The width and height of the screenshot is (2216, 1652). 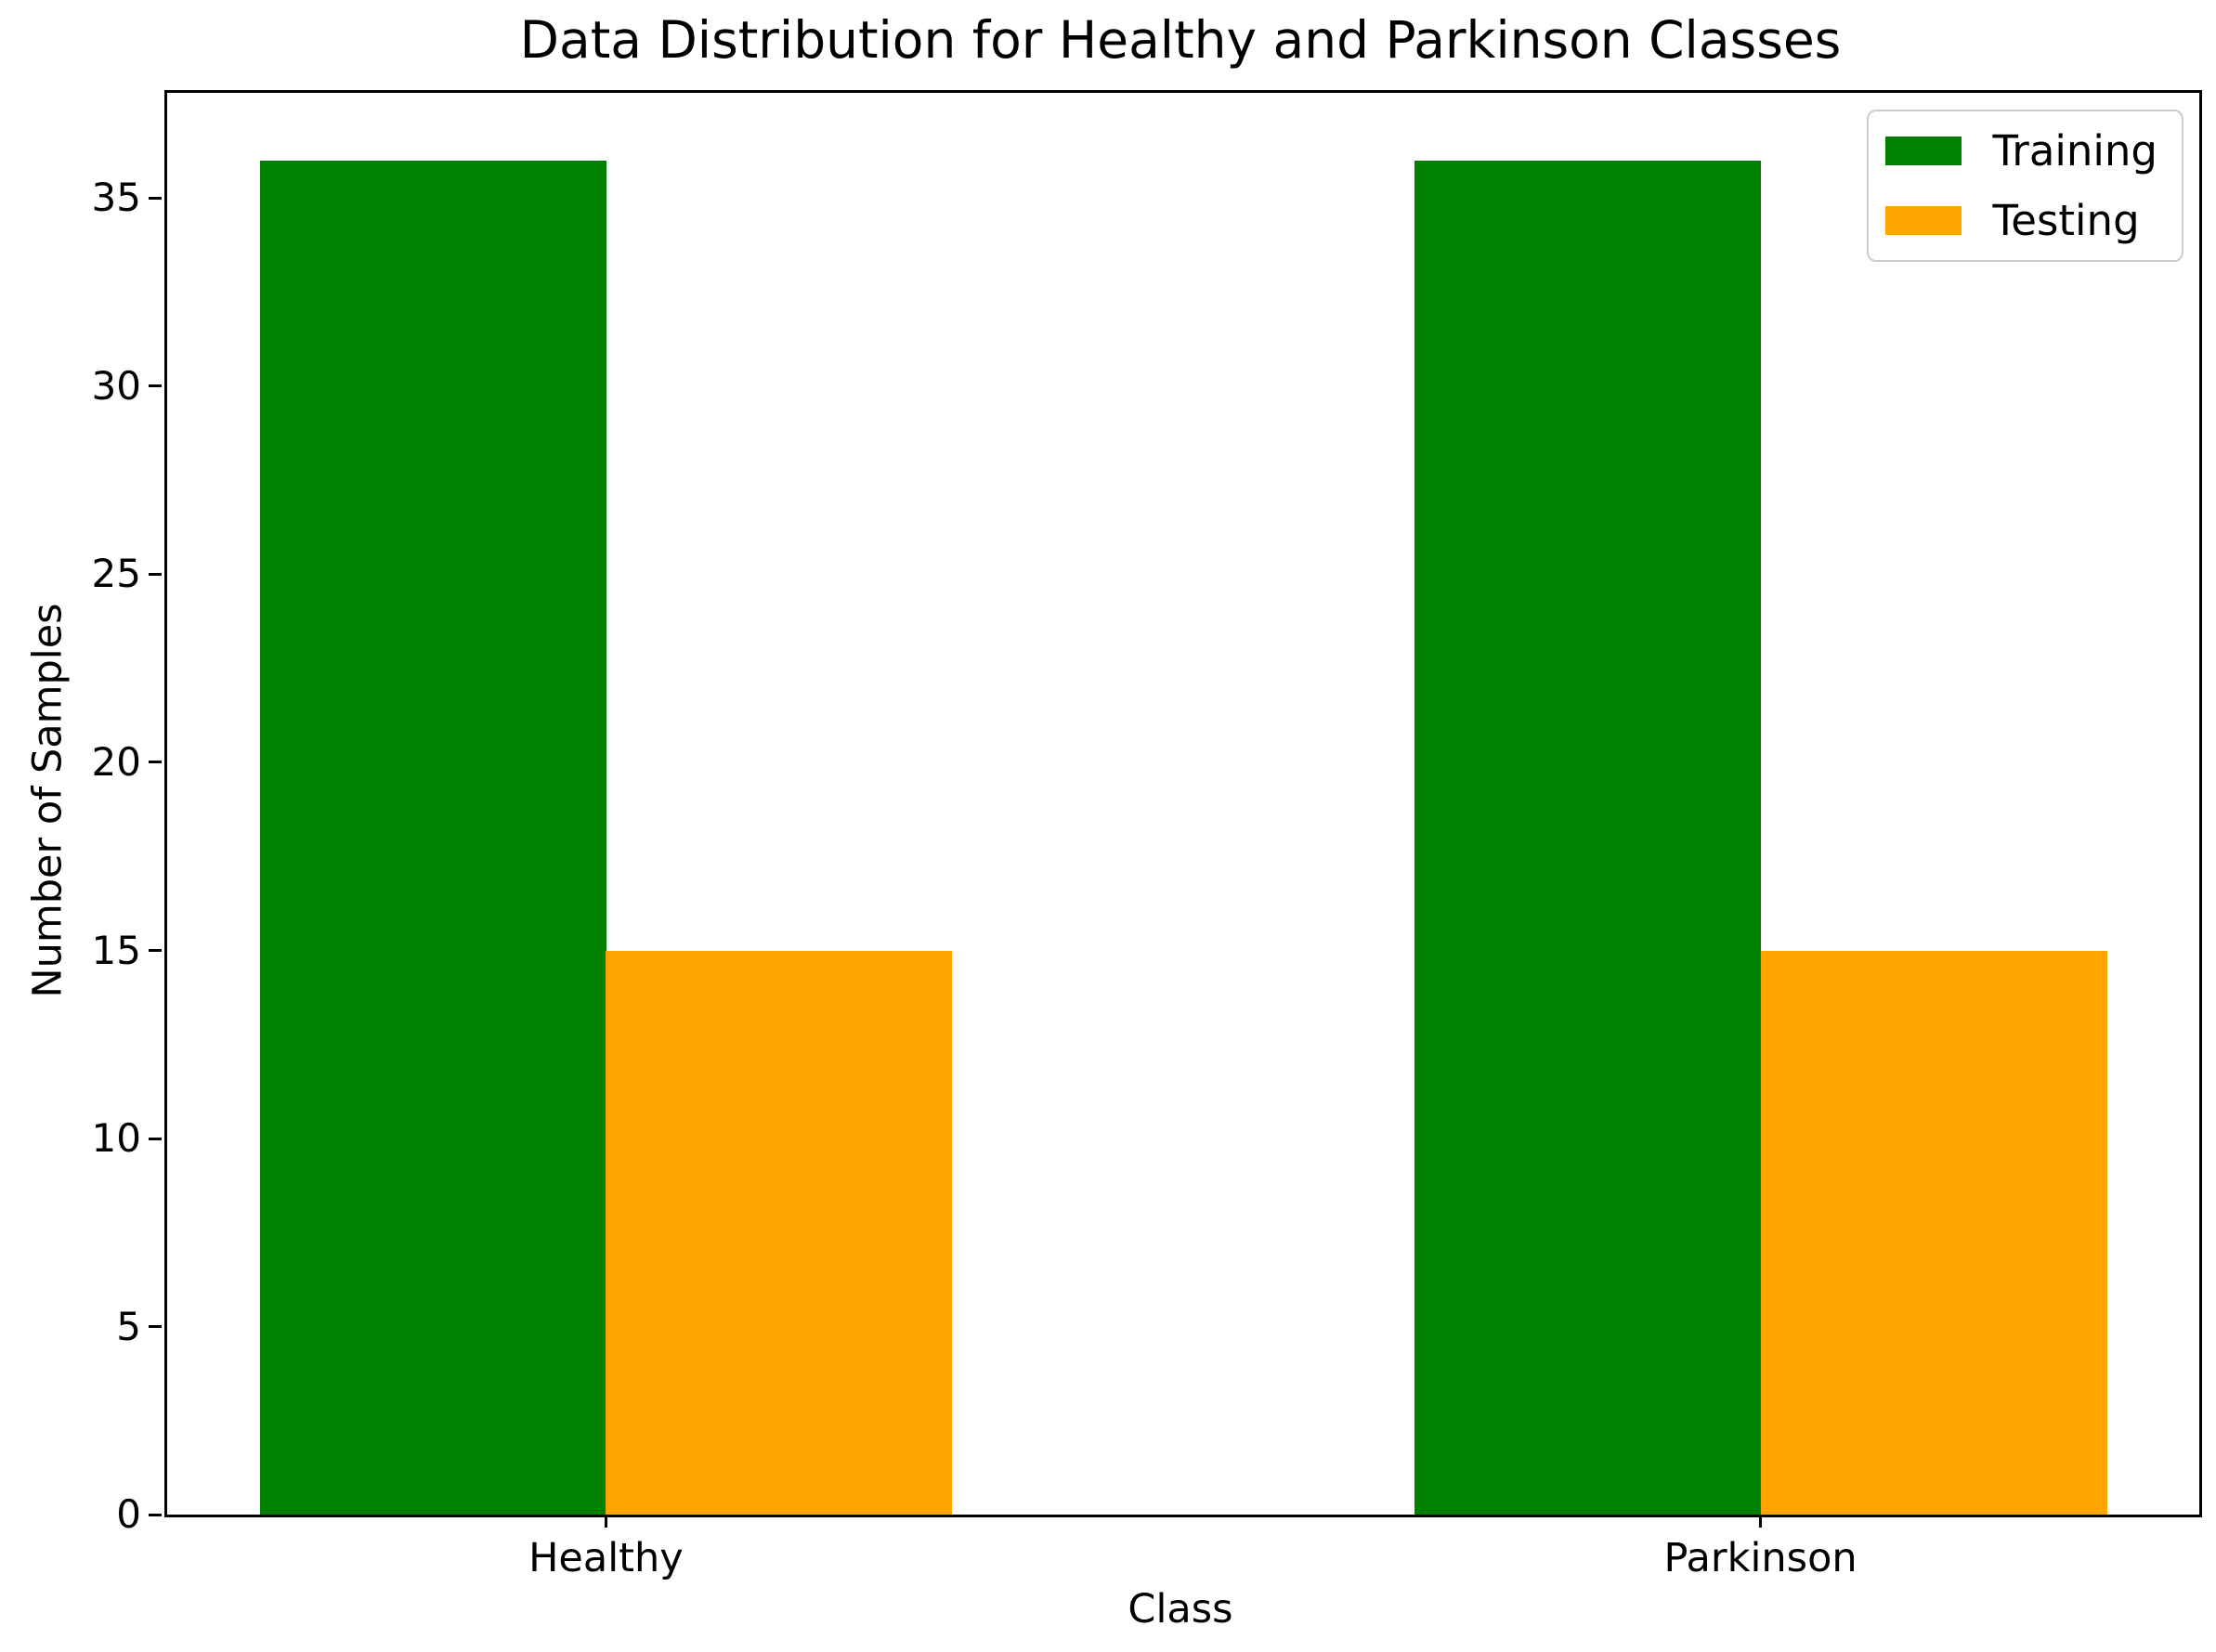 I want to click on y-tick-label: 10, so click(x=116, y=1138).